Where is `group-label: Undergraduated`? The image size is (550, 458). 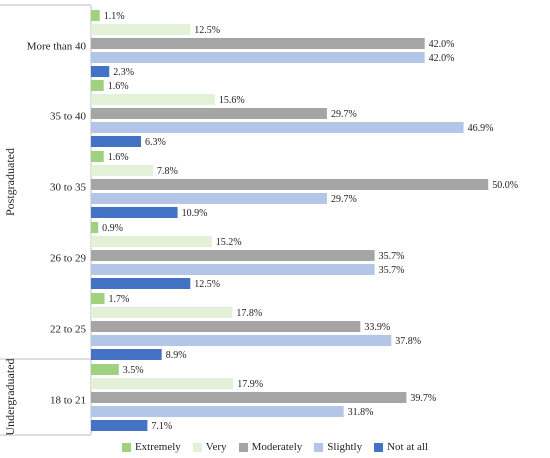 group-label: Undergraduated is located at coordinates (10, 396).